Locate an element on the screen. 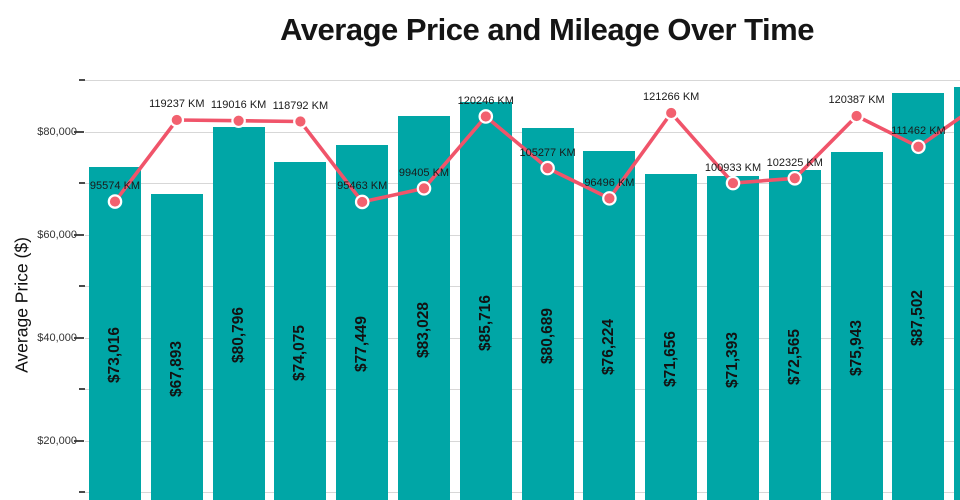 The width and height of the screenshot is (960, 500). mileage-label: 111462 KM is located at coordinates (918, 131).